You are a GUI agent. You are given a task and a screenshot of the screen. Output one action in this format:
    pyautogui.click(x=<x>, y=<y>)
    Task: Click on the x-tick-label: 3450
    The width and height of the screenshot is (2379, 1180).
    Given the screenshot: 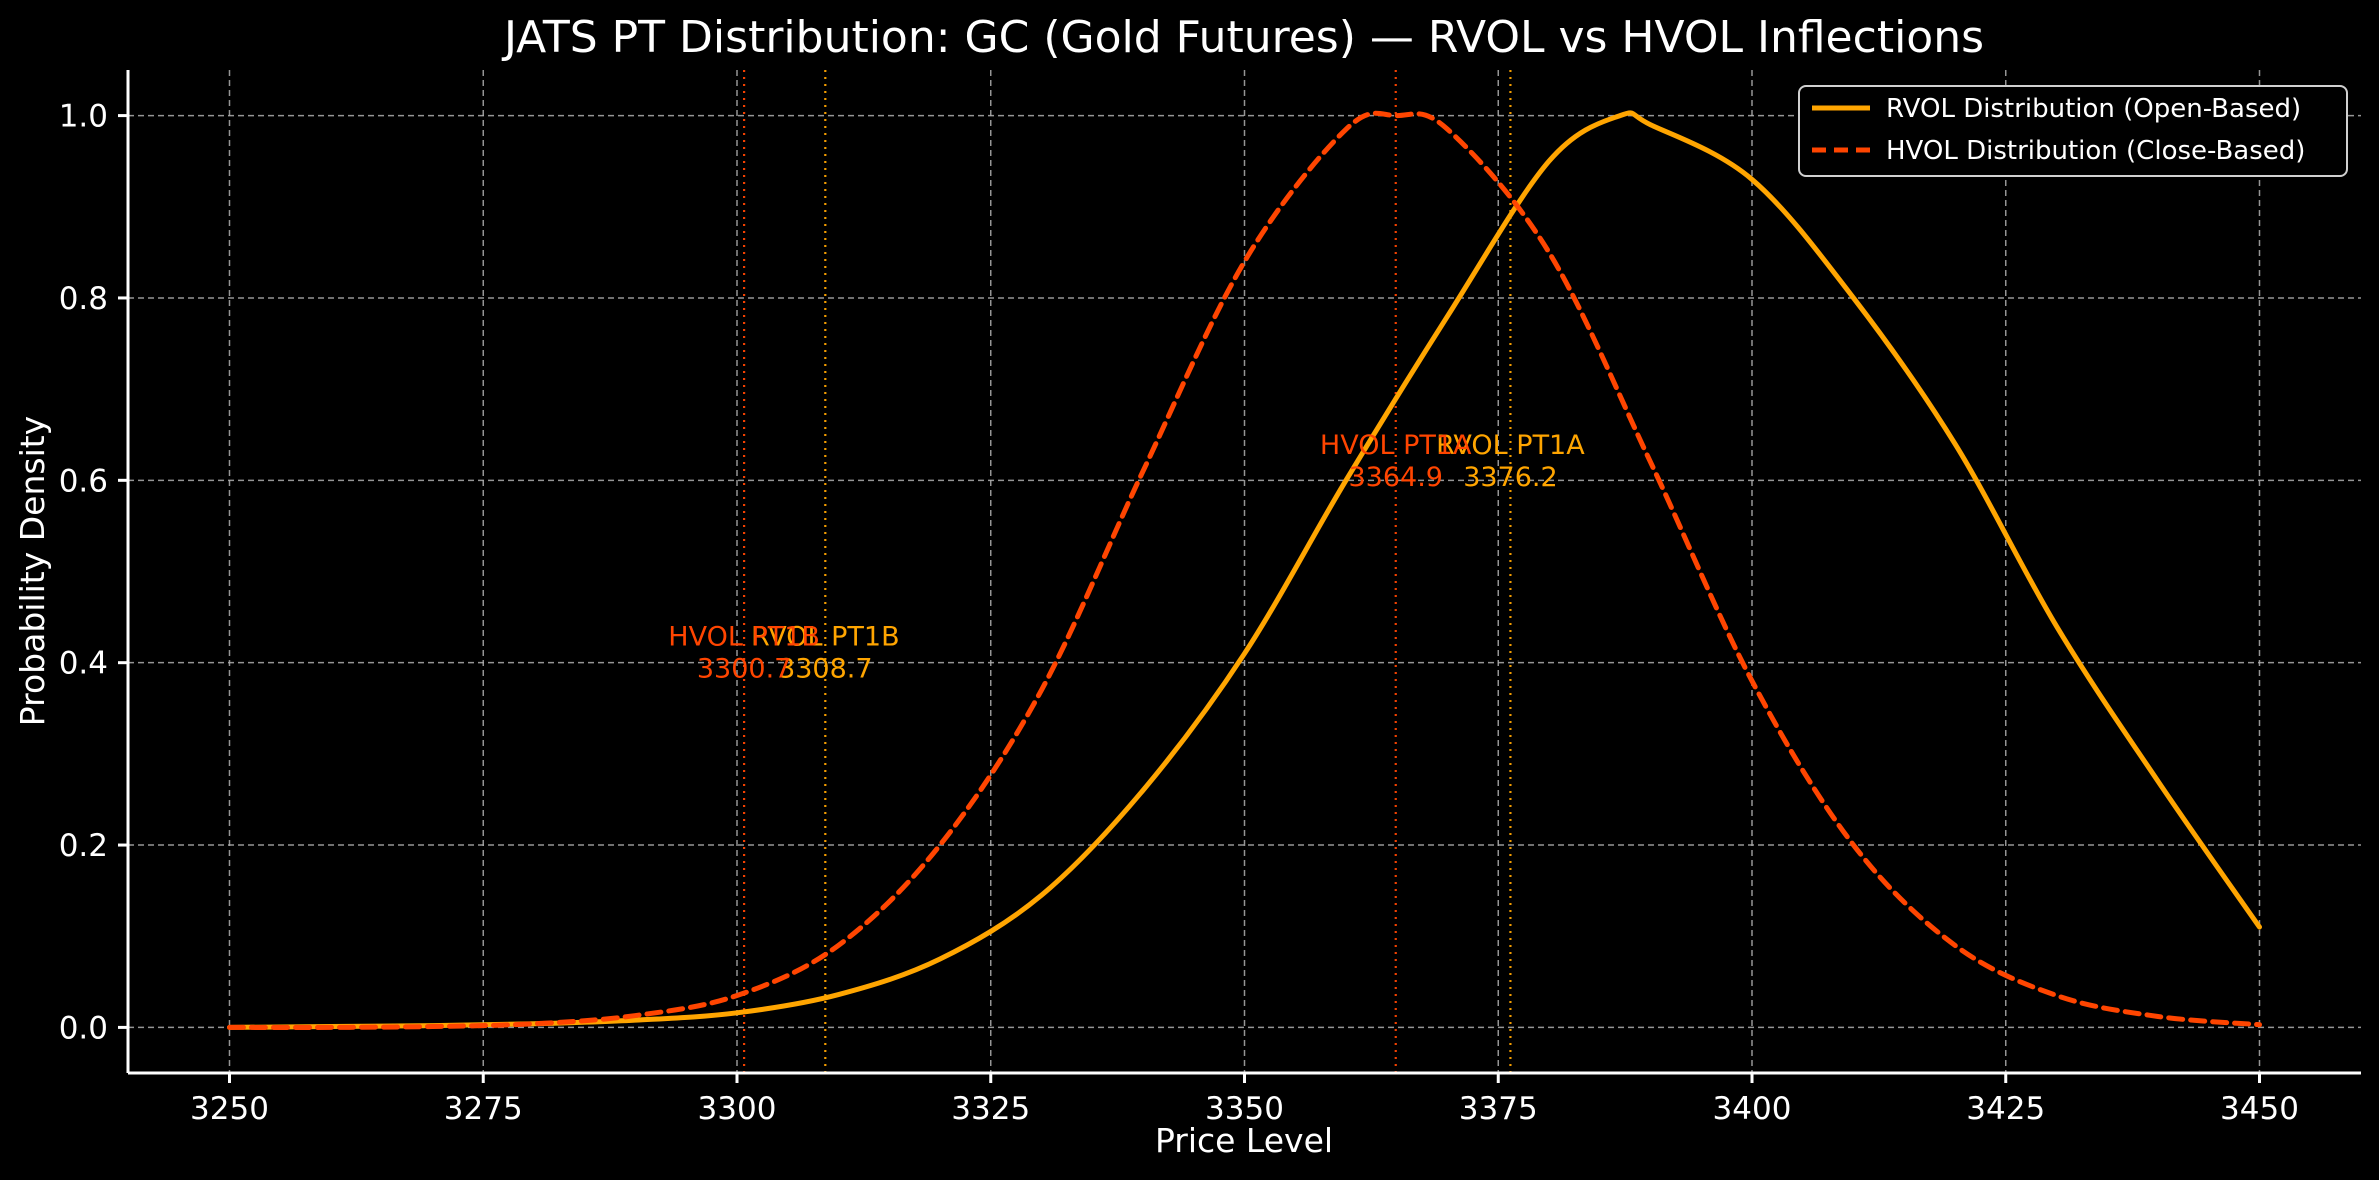 What is the action you would take?
    pyautogui.click(x=2259, y=1109)
    